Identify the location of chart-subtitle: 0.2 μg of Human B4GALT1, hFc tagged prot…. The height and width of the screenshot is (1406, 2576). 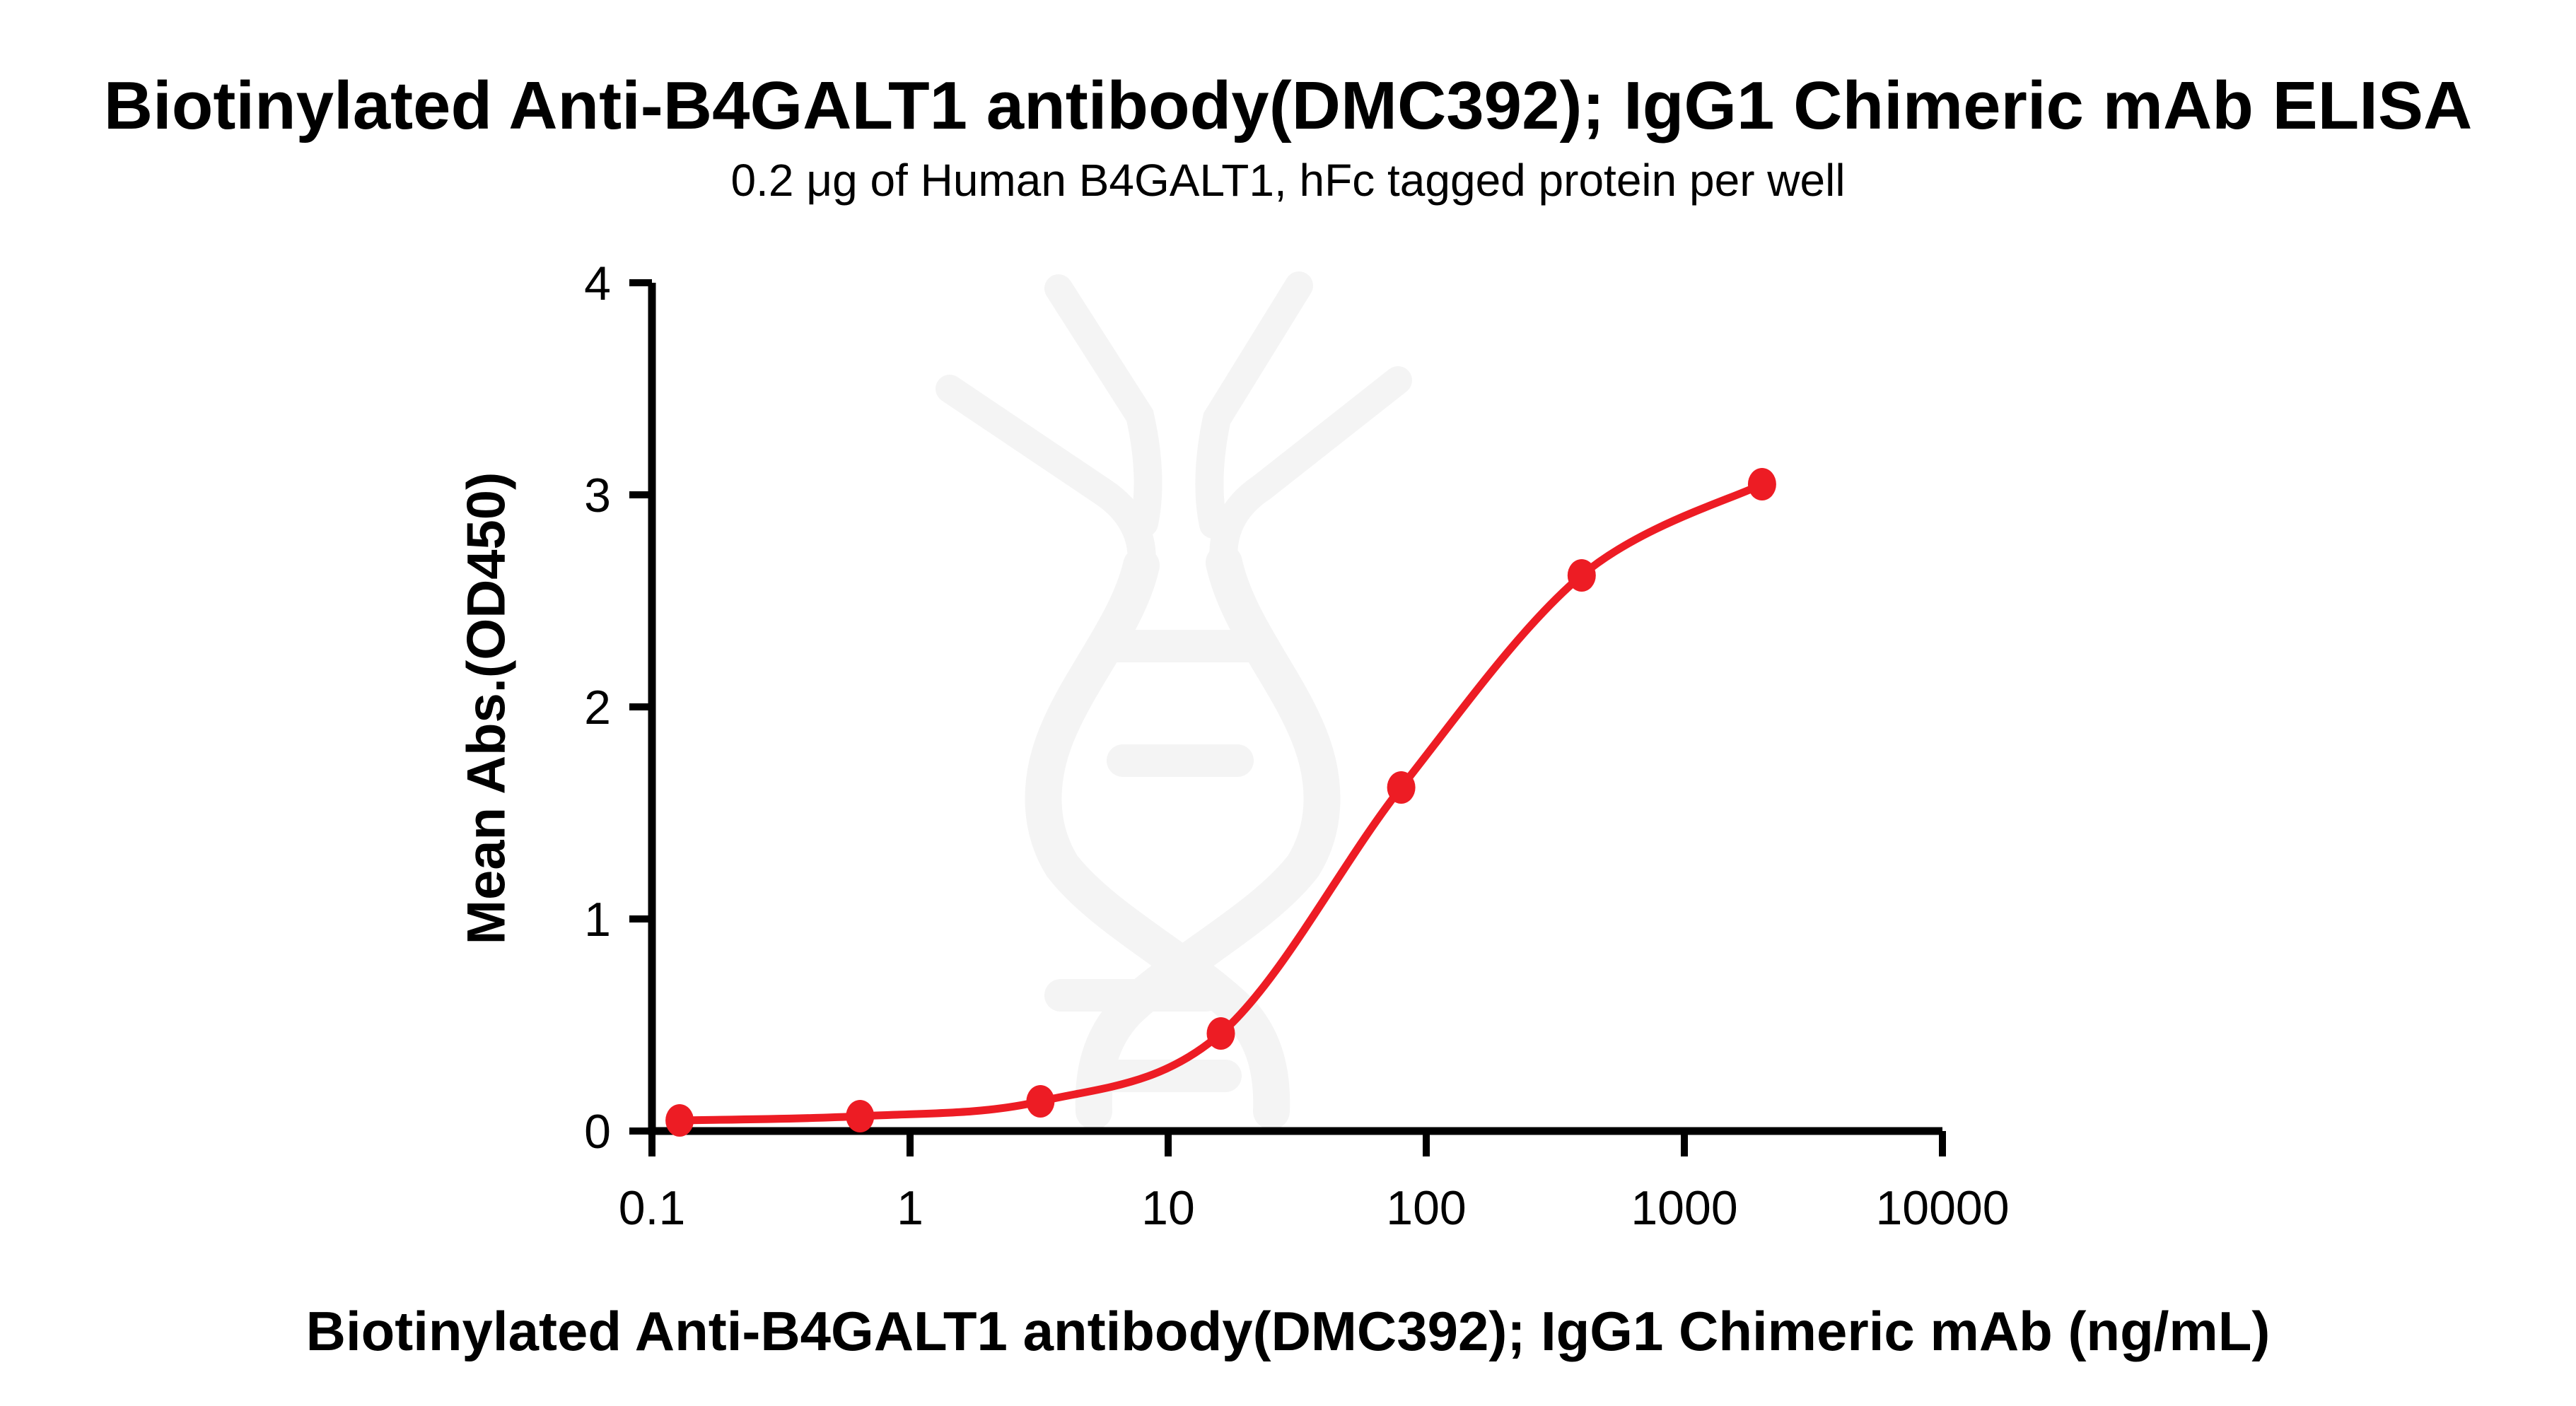
(1288, 181).